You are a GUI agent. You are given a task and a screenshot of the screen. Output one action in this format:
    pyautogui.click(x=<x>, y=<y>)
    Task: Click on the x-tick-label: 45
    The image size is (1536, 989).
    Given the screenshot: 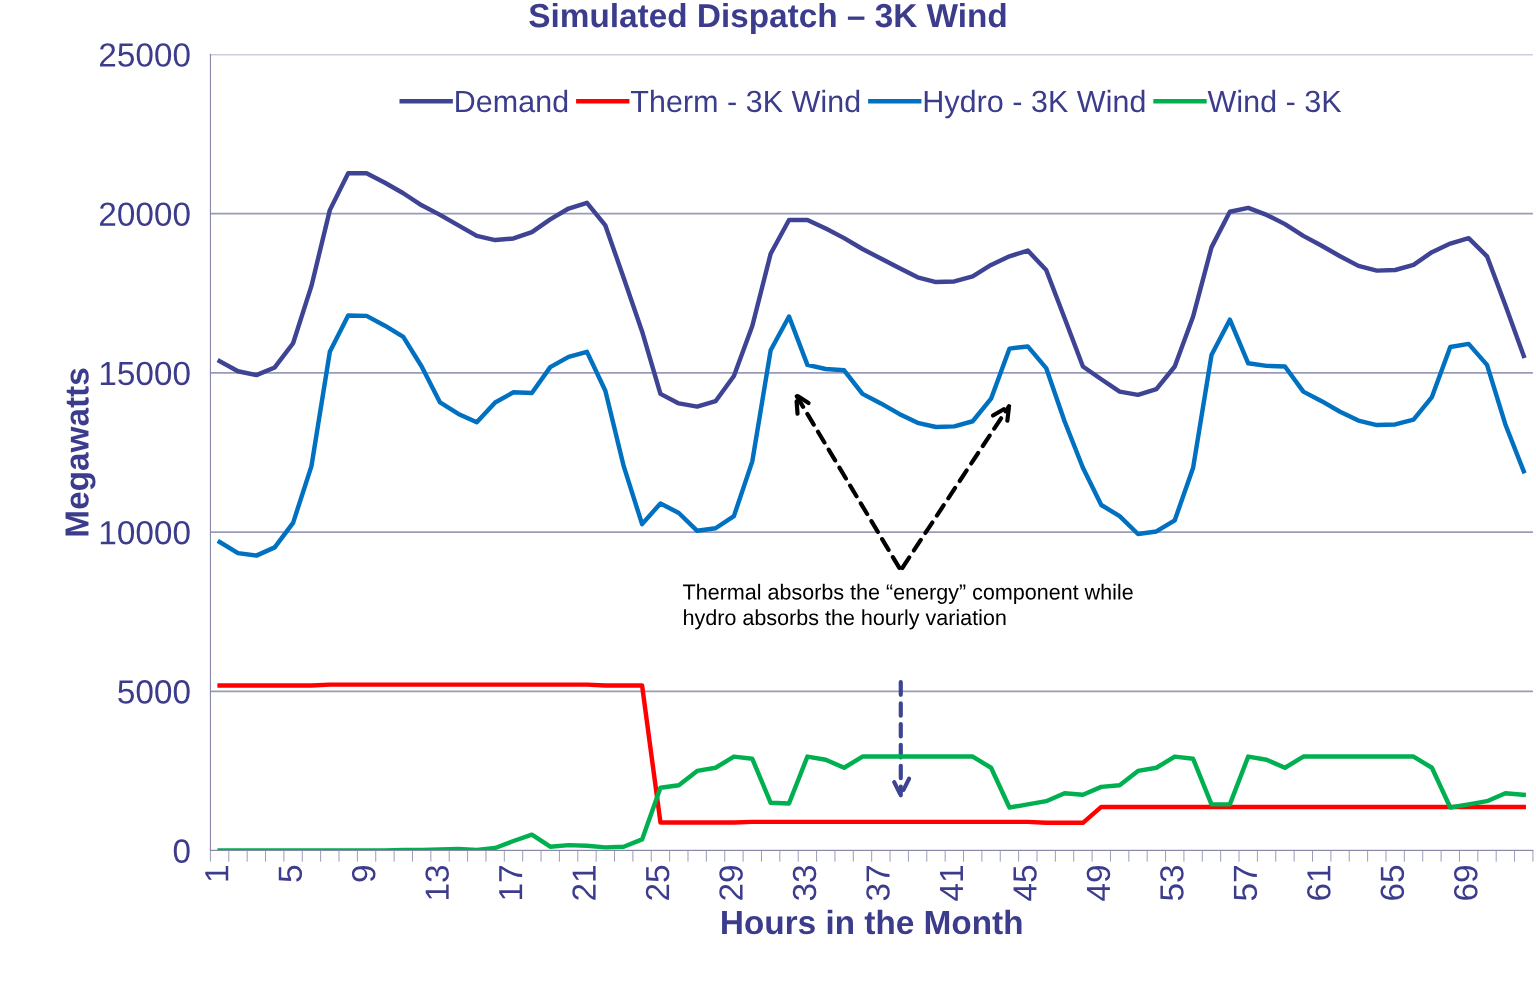 What is the action you would take?
    pyautogui.click(x=1025, y=883)
    